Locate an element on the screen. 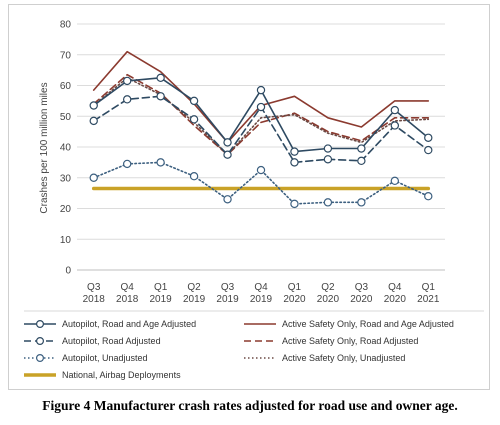 Image resolution: width=500 pixels, height=425 pixels. legend-item: Autopilot, Unadjusted is located at coordinates (86, 358).